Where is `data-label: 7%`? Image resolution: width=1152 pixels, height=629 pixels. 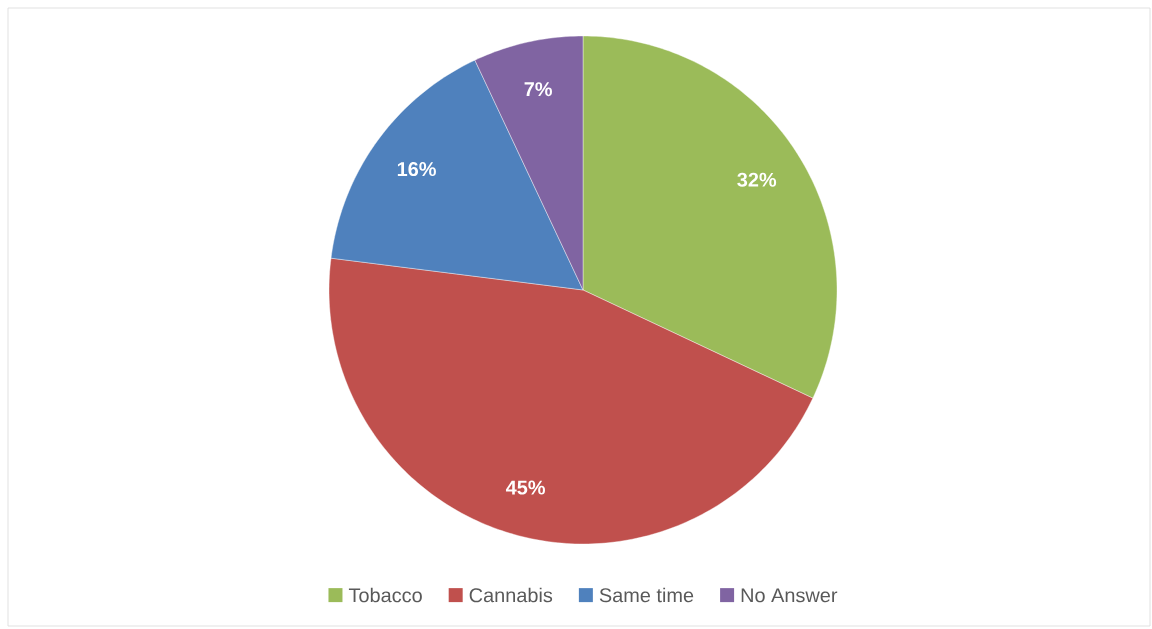 data-label: 7% is located at coordinates (538, 89).